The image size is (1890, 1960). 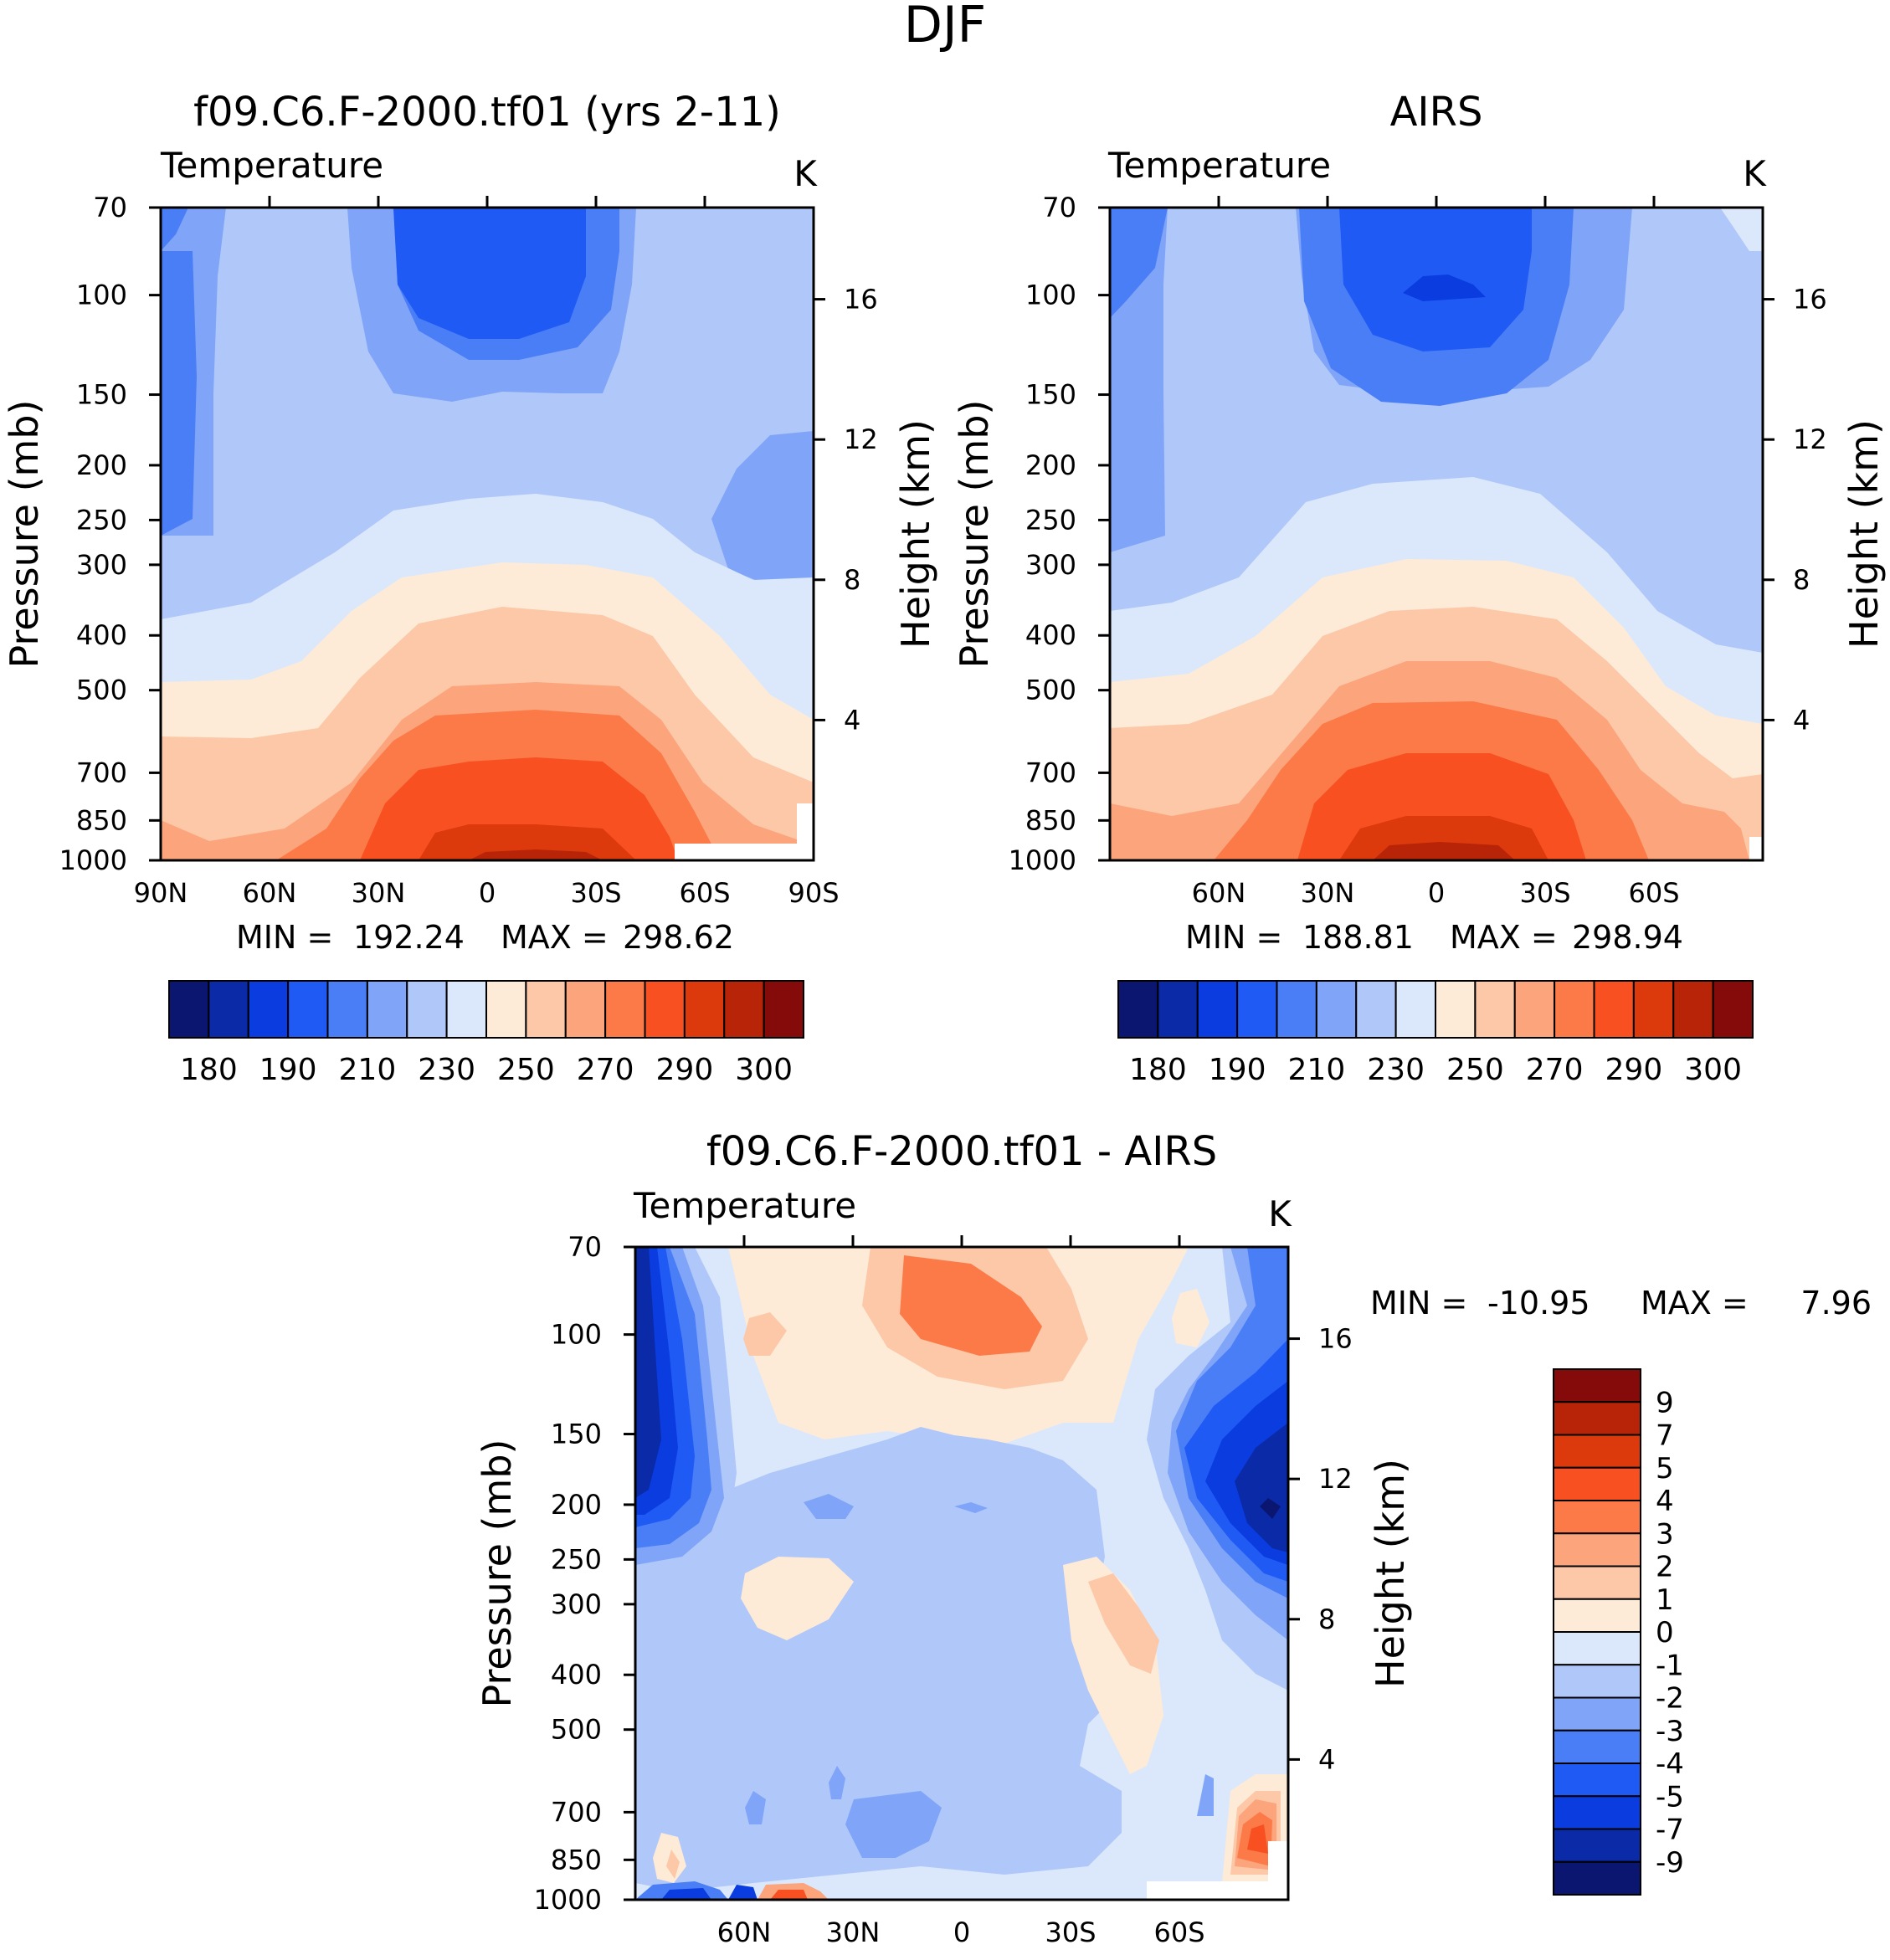 I want to click on x-tick-label: 90N, so click(x=161, y=893).